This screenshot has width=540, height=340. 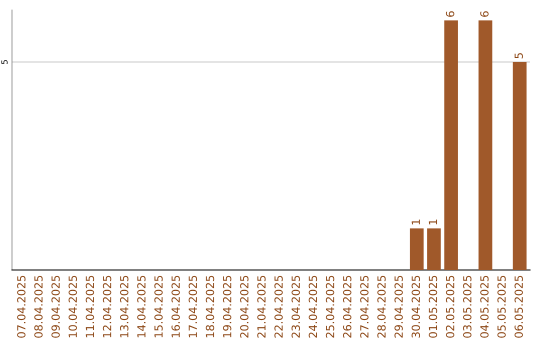 What do you see at coordinates (175, 307) in the screenshot?
I see `x-tick-label: 16.04.2025` at bounding box center [175, 307].